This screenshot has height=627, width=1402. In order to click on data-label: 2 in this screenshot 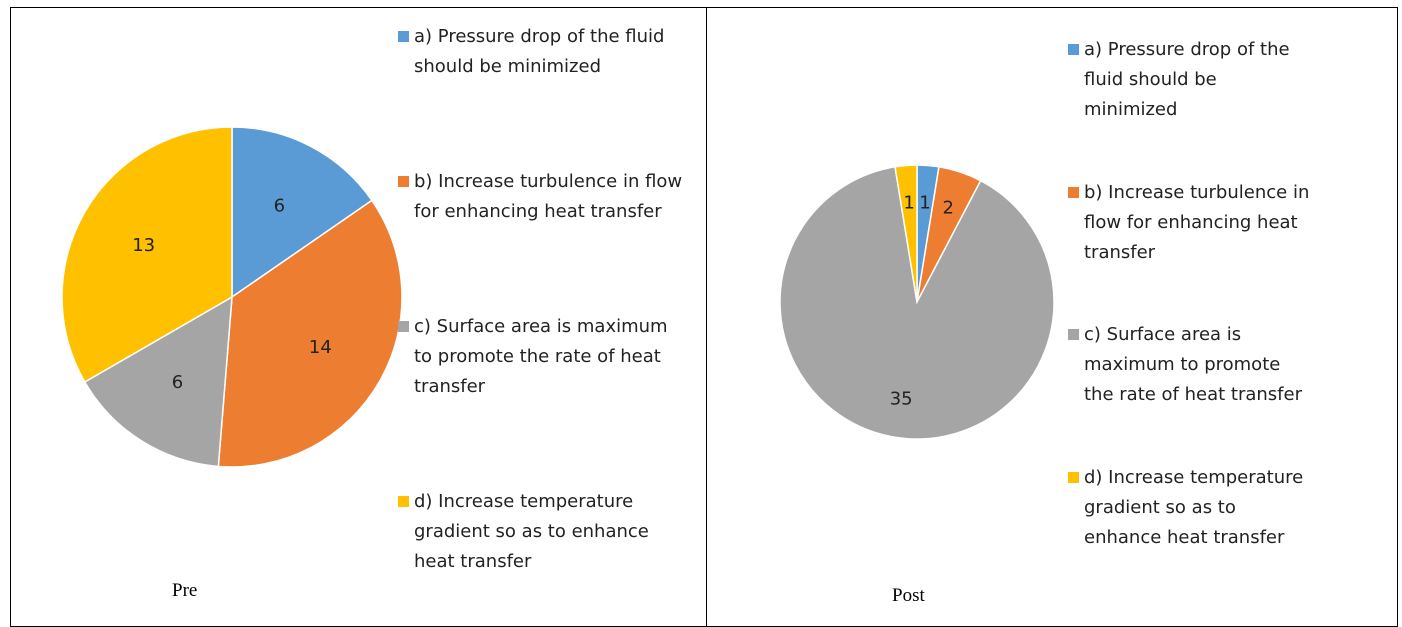, I will do `click(948, 207)`.